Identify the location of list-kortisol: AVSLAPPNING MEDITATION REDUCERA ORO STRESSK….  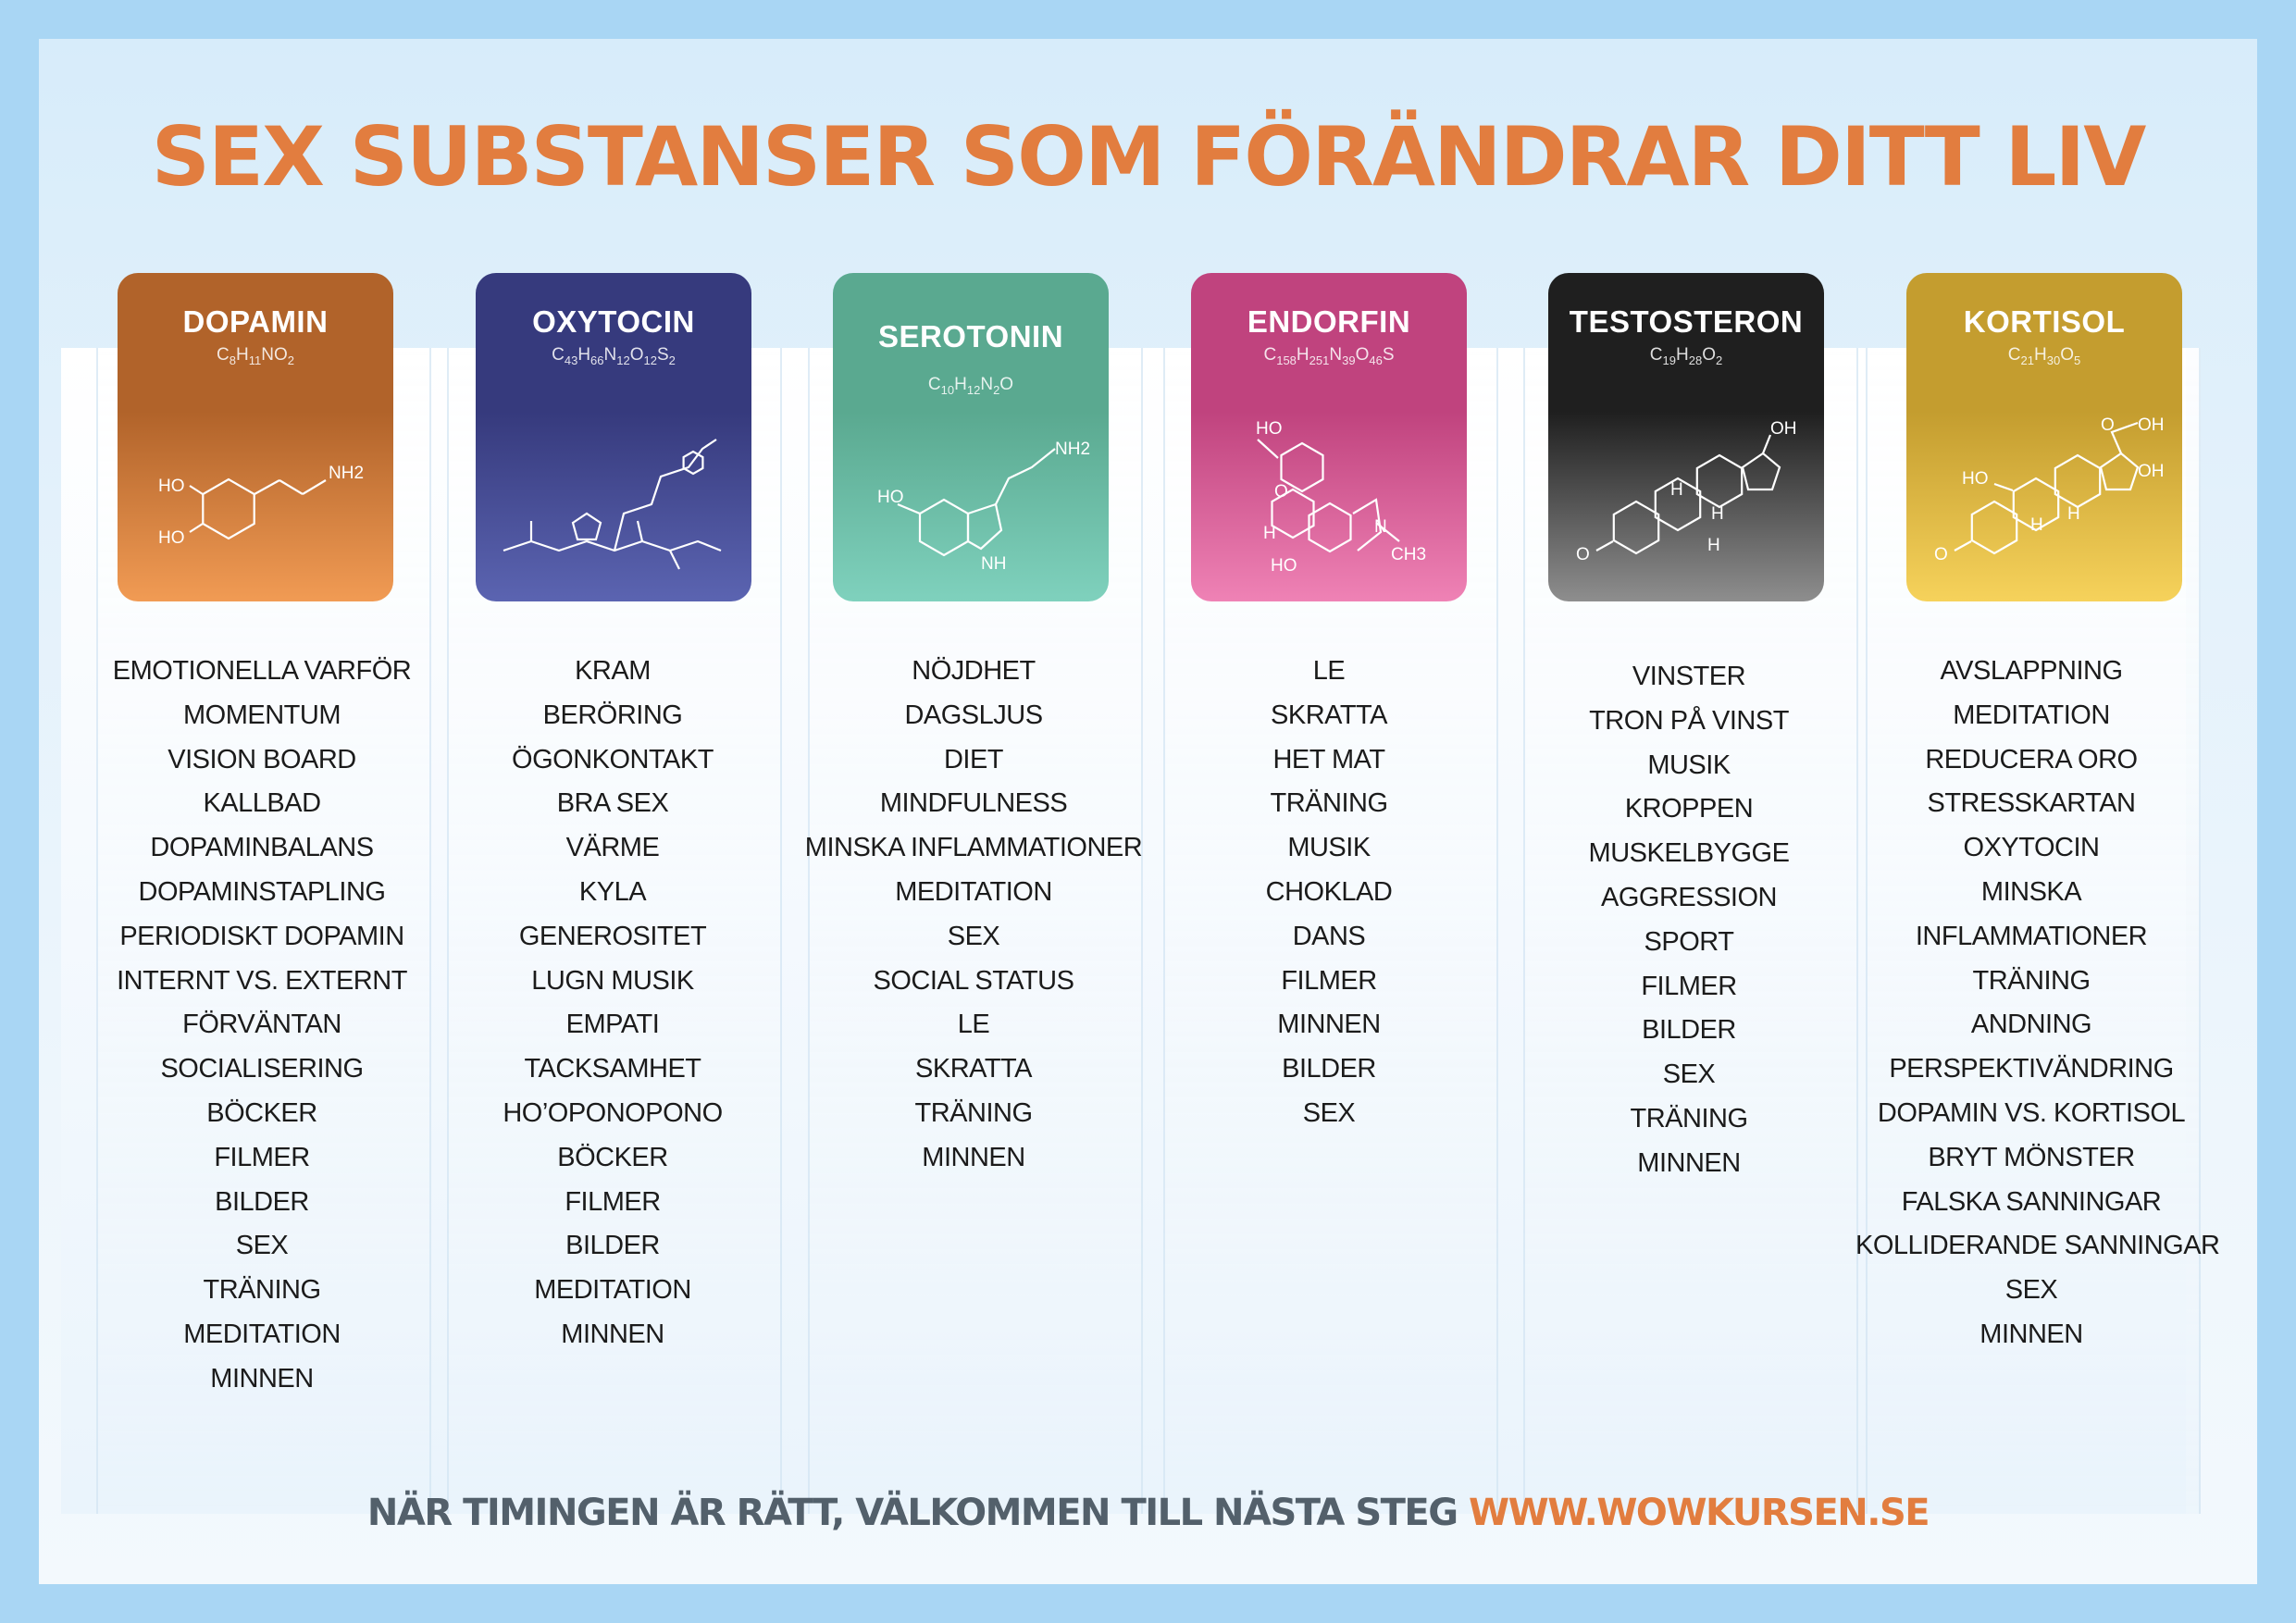
(2038, 1003).